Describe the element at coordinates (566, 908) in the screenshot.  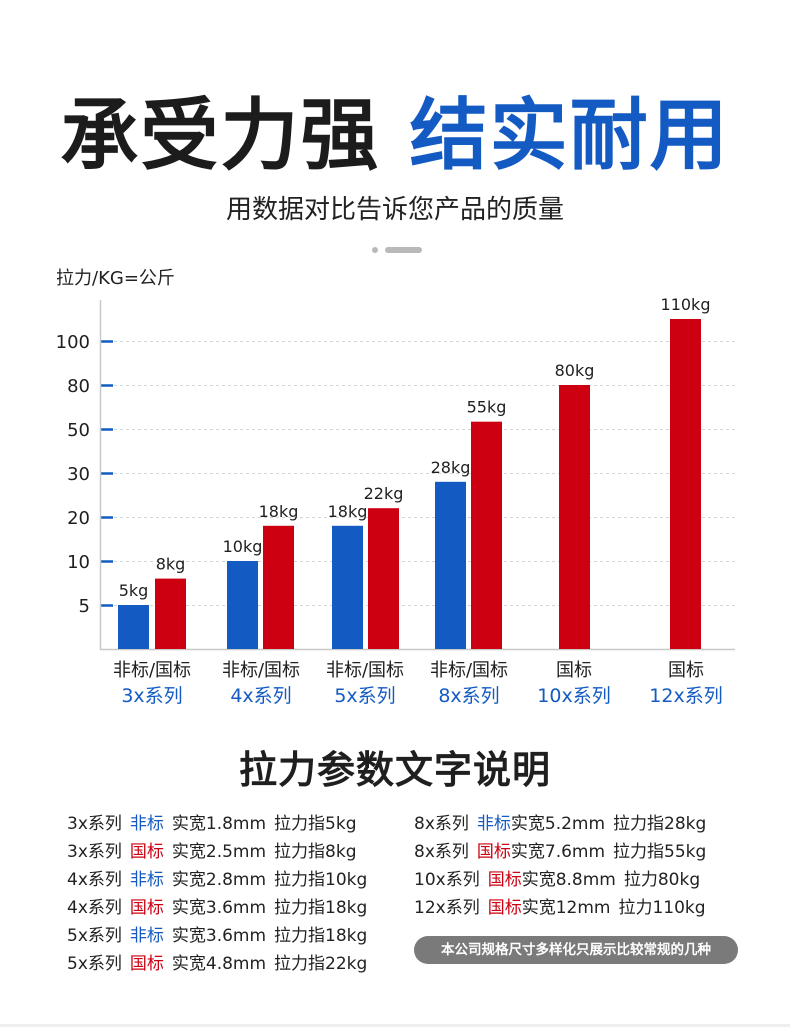
I see `spec-width: 实宽12mm` at that location.